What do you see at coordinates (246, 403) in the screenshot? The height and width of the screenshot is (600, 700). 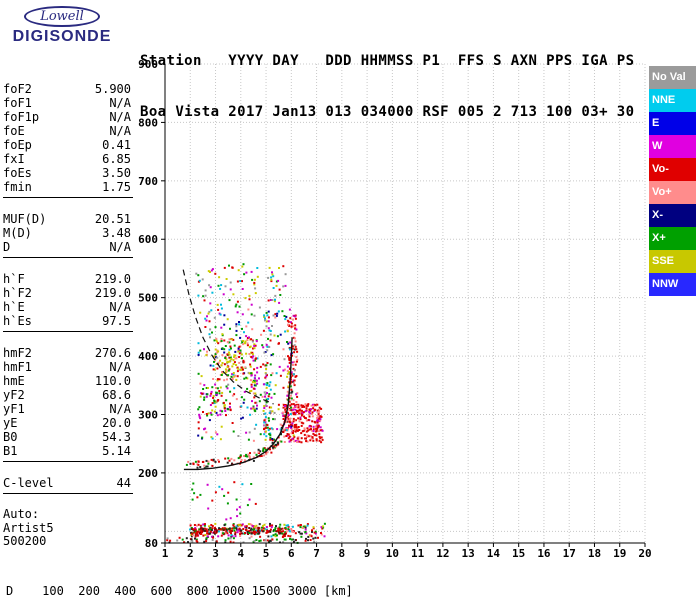 I see `echo-scatter` at bounding box center [246, 403].